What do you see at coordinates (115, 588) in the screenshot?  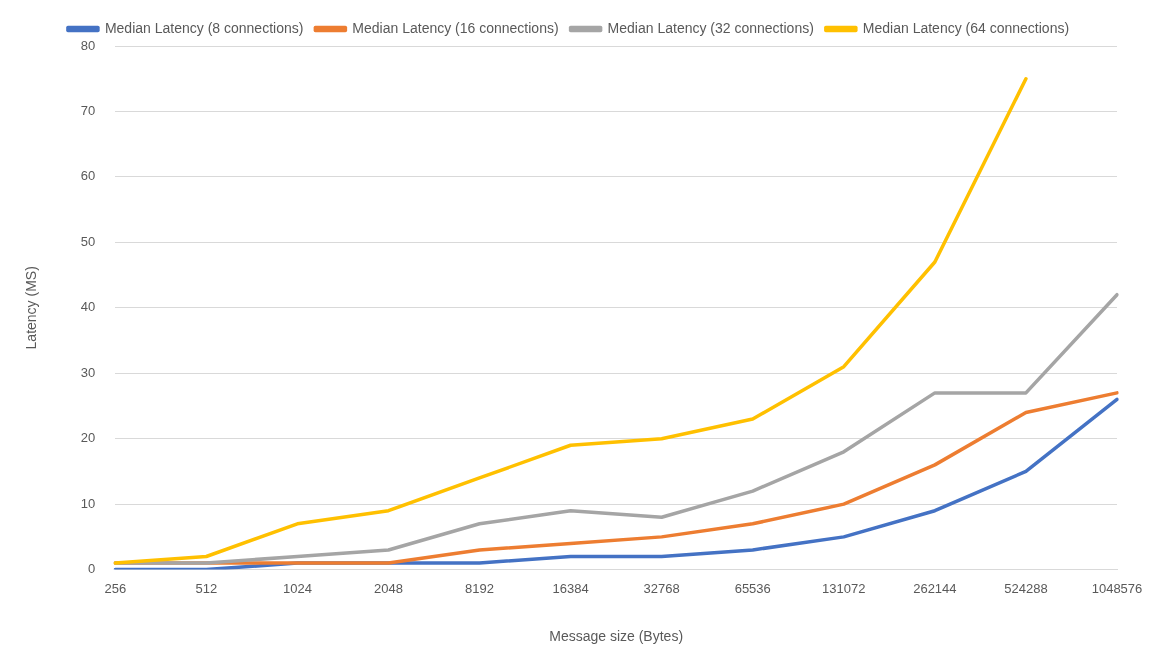 I see `x-tick-label: 256` at bounding box center [115, 588].